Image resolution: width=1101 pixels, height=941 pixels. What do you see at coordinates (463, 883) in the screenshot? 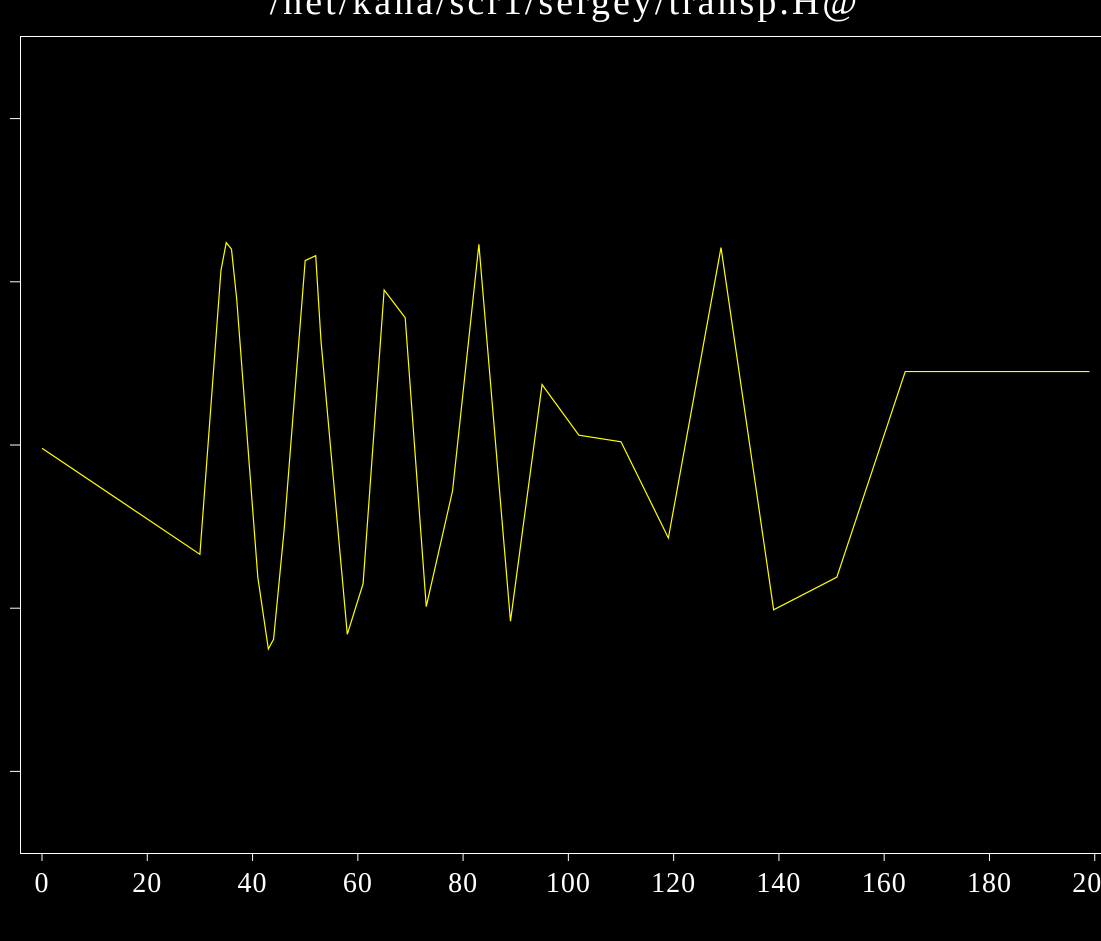
I see `x-tick-label: 80` at bounding box center [463, 883].